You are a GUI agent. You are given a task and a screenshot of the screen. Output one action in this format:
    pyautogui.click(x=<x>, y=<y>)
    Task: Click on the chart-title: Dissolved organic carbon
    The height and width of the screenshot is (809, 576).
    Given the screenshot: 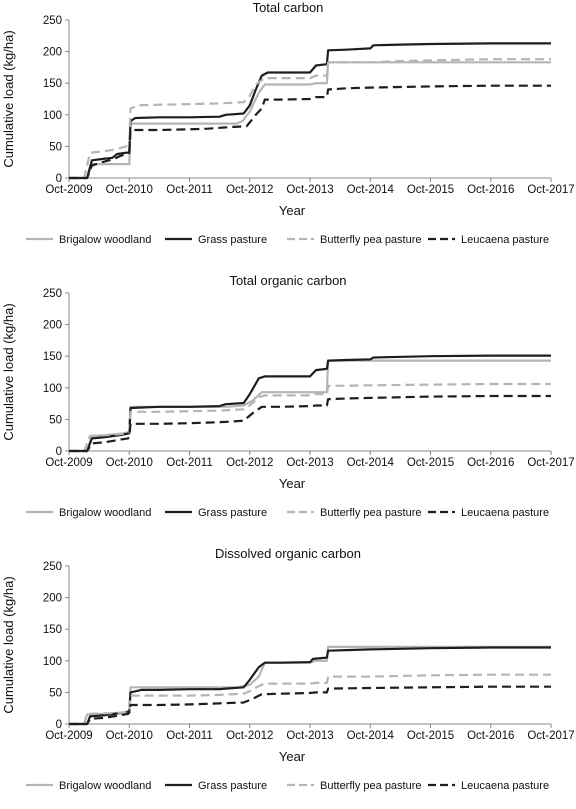 What is the action you would take?
    pyautogui.click(x=288, y=553)
    